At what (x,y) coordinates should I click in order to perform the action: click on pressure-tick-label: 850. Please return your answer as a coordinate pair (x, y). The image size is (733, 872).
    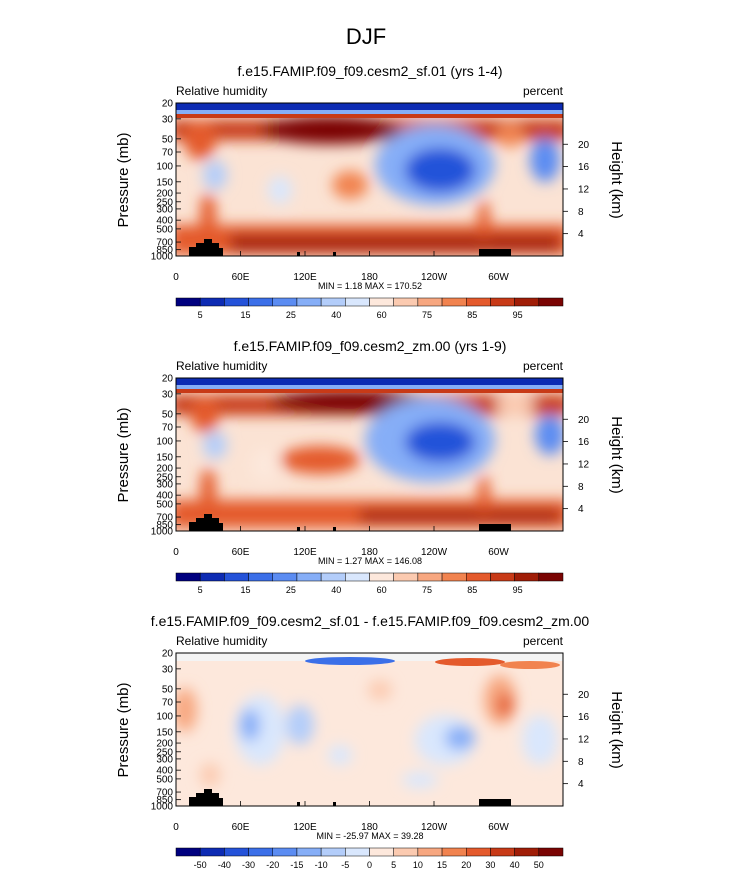
    Looking at the image, I should click on (164, 250).